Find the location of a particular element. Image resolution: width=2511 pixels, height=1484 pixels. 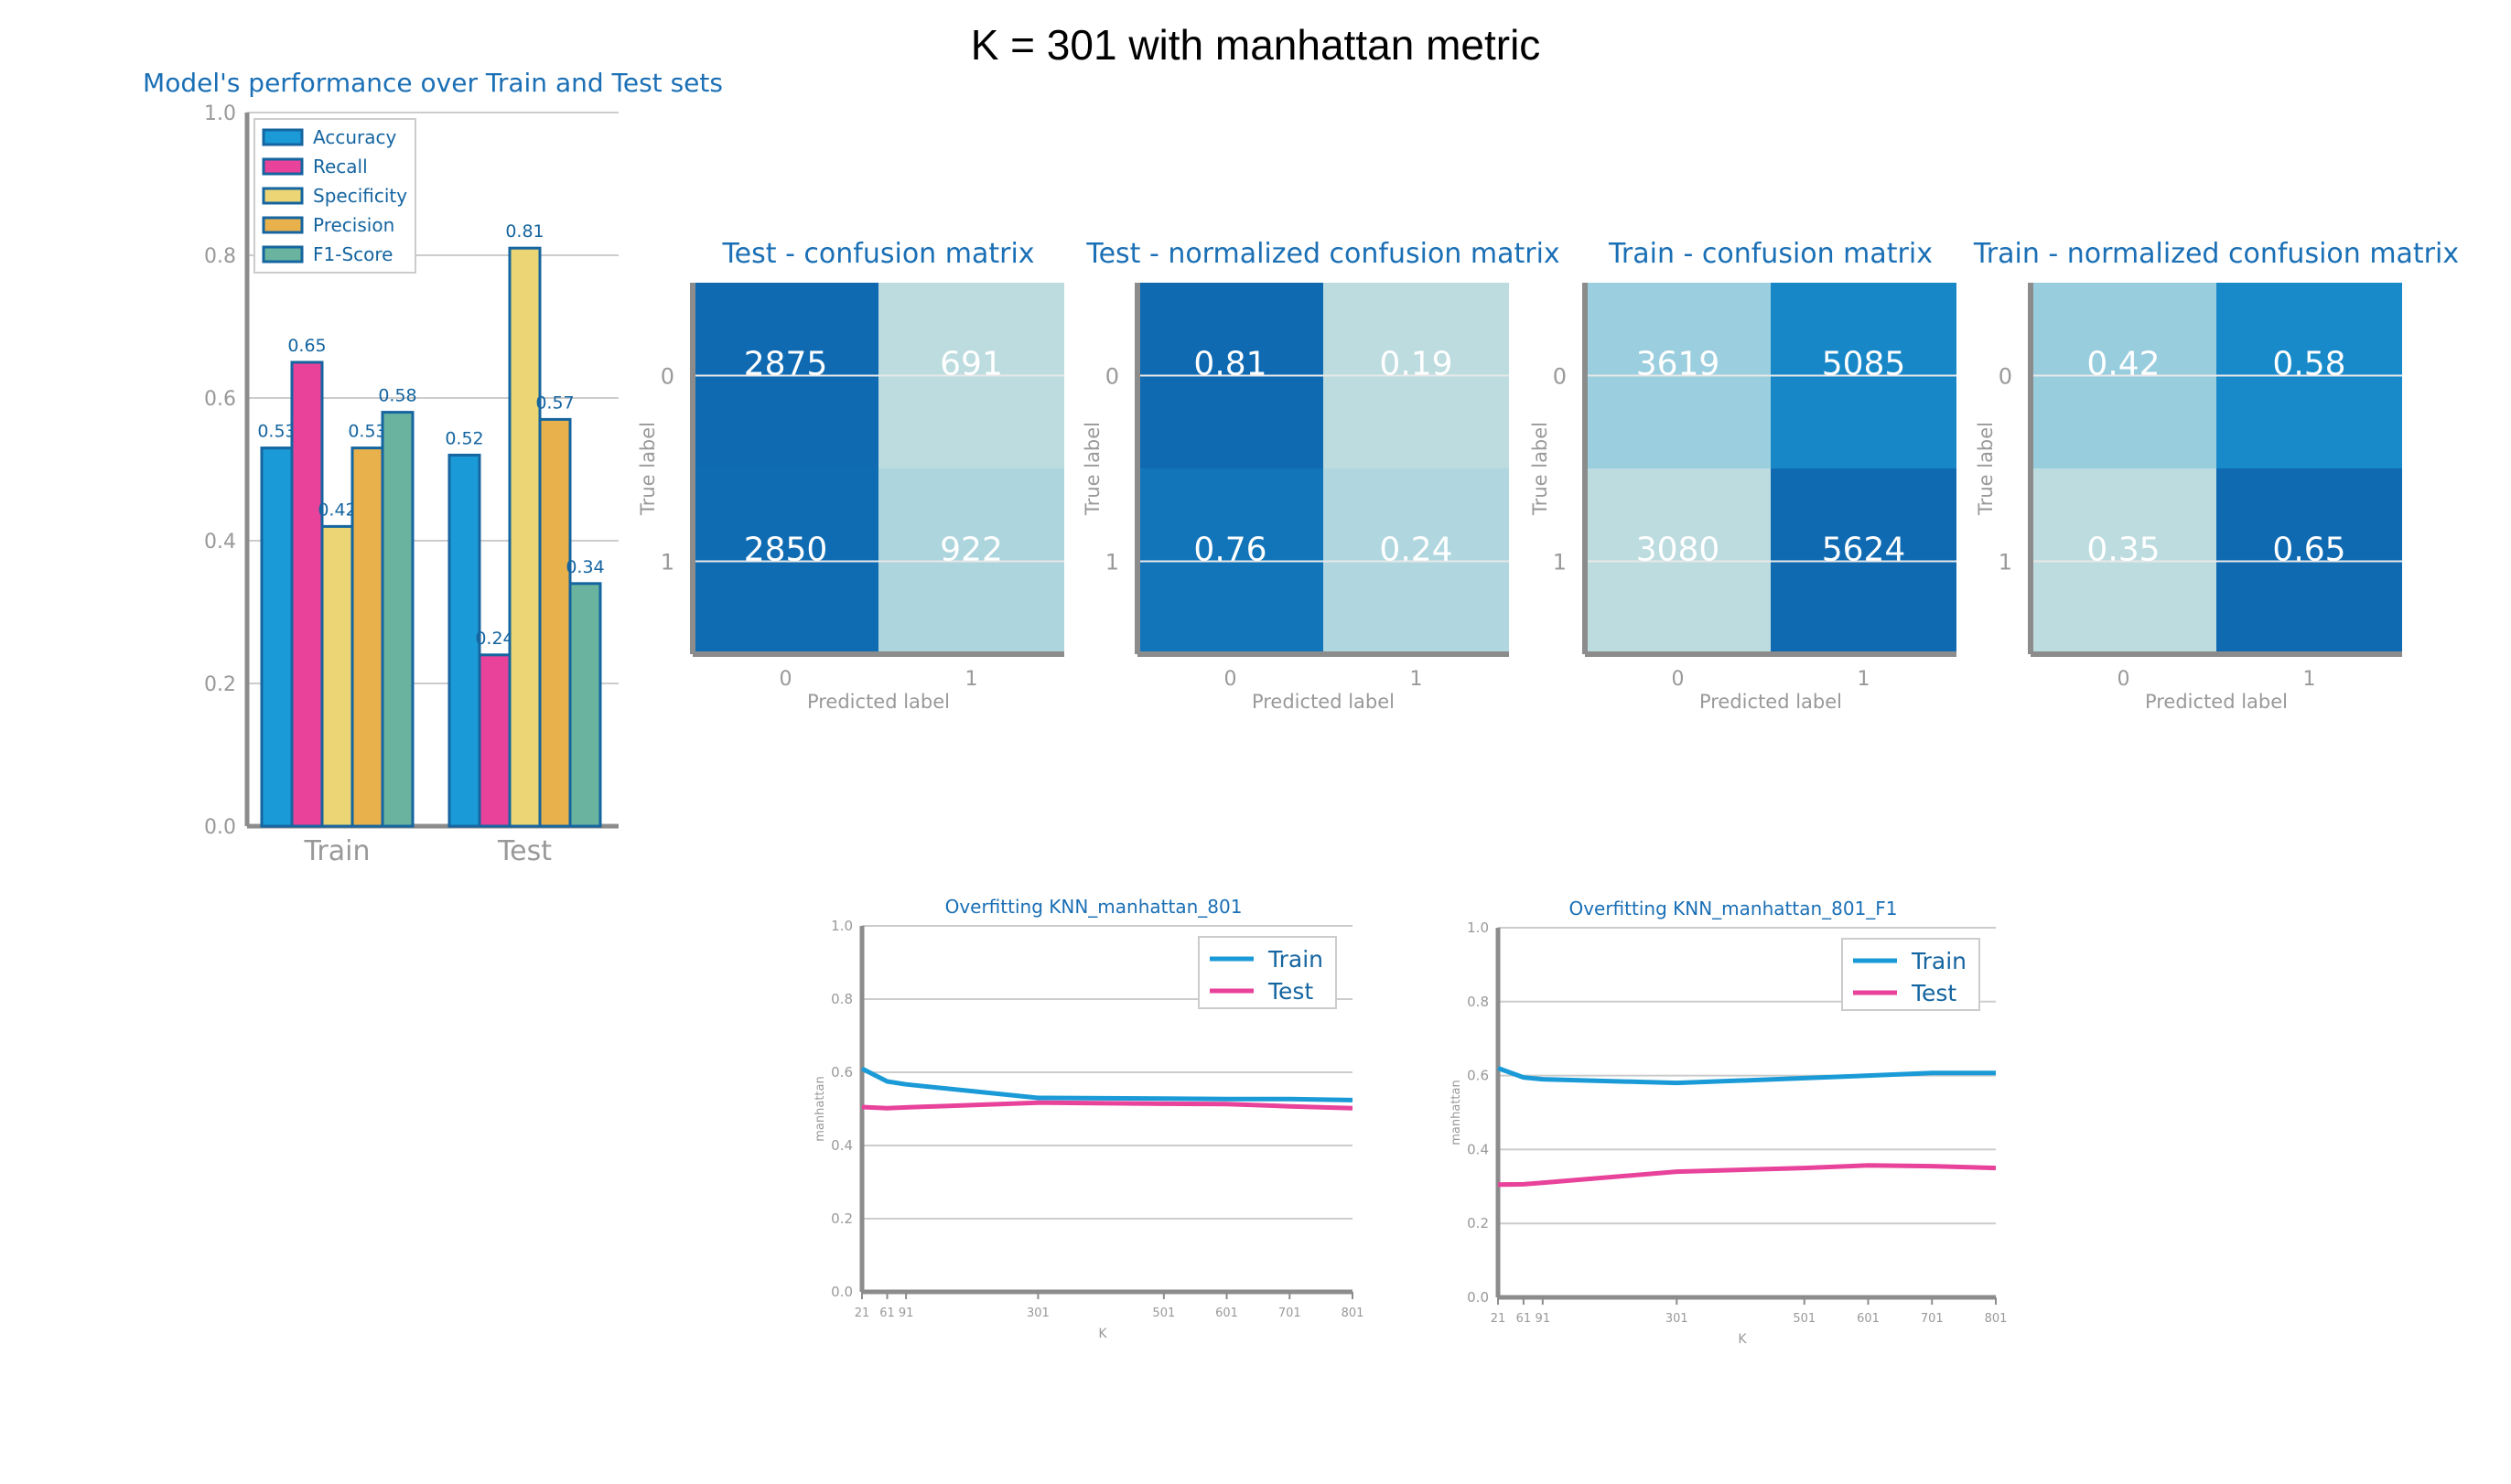

legend-label: Recall is located at coordinates (340, 166).